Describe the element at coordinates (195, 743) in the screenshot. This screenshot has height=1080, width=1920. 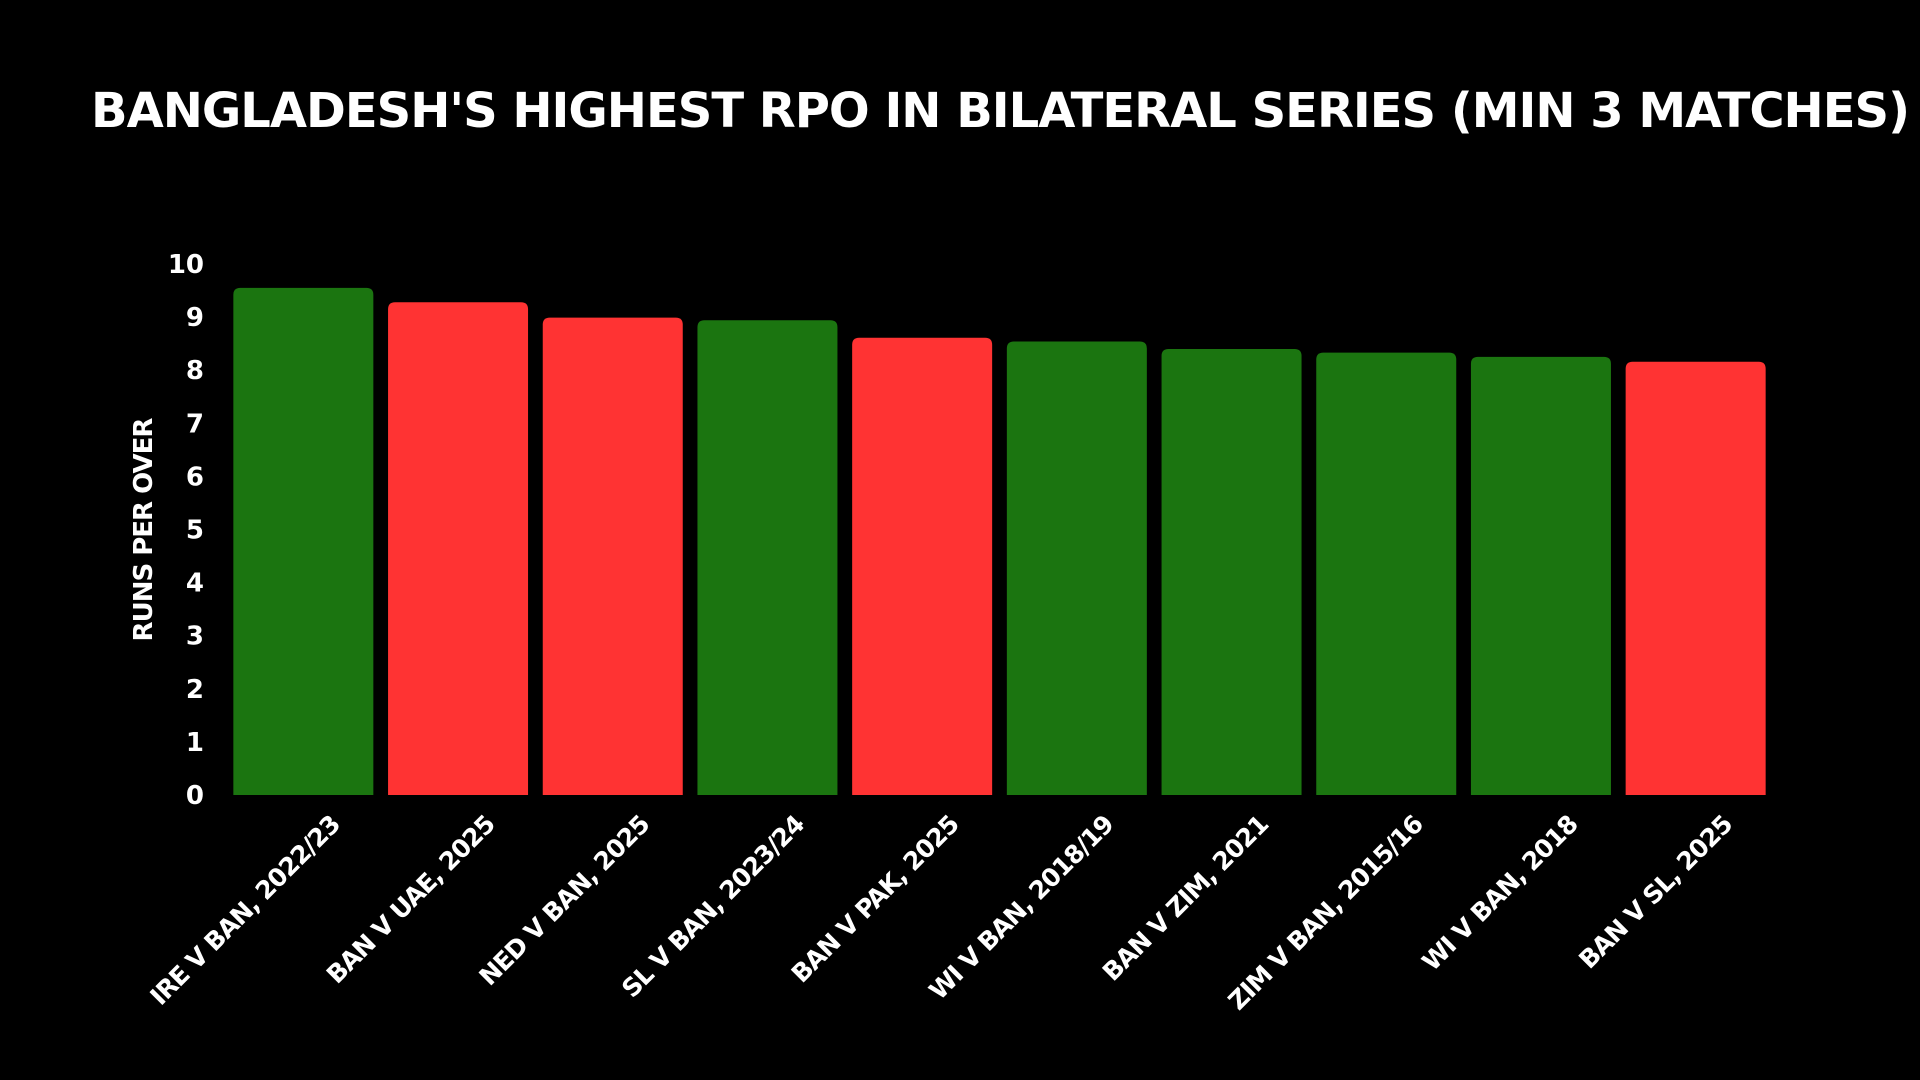
I see `y-tick-label: 1` at that location.